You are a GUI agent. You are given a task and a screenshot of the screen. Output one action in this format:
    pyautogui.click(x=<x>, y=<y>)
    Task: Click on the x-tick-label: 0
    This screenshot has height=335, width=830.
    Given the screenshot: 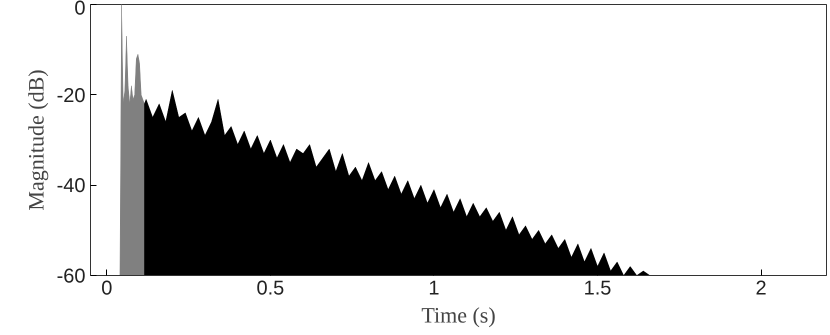 What is the action you would take?
    pyautogui.click(x=106, y=289)
    